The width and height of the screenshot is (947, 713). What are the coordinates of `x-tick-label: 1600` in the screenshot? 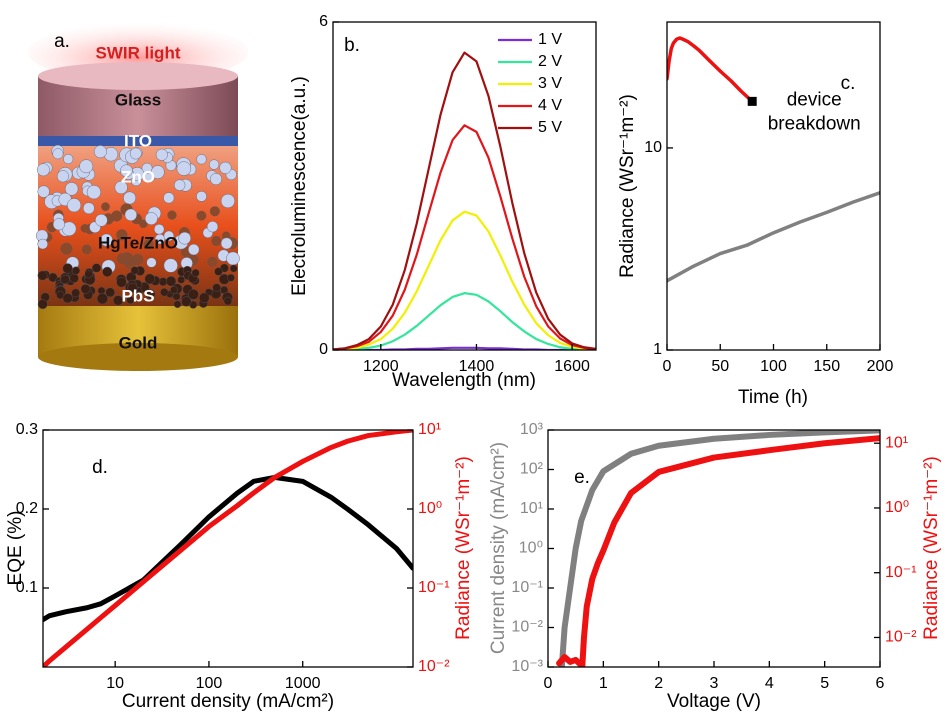 It's located at (572, 366).